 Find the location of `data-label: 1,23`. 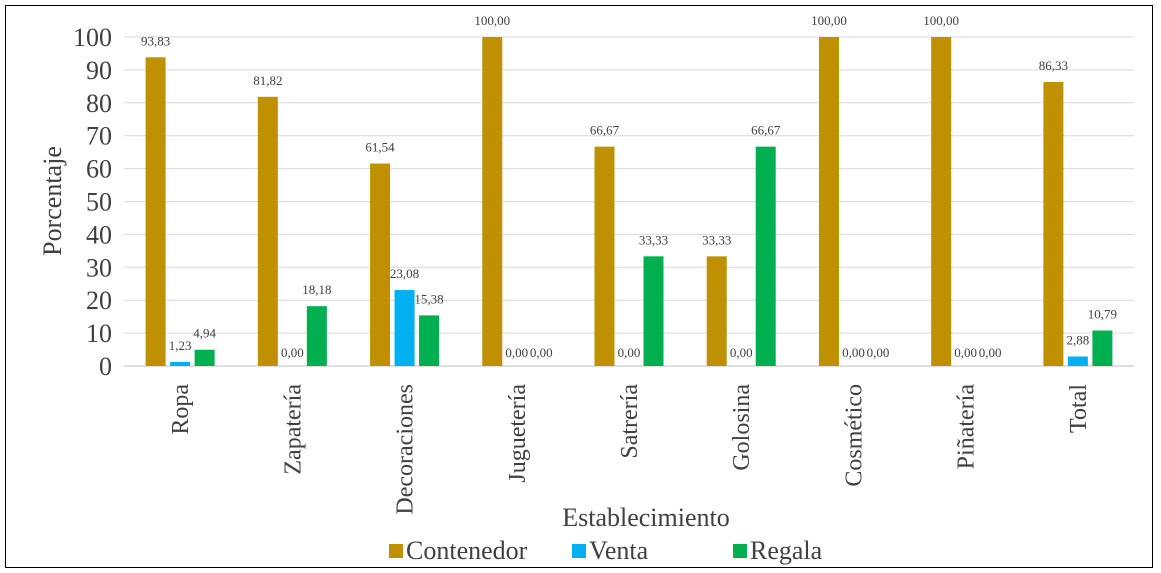

data-label: 1,23 is located at coordinates (180, 345).